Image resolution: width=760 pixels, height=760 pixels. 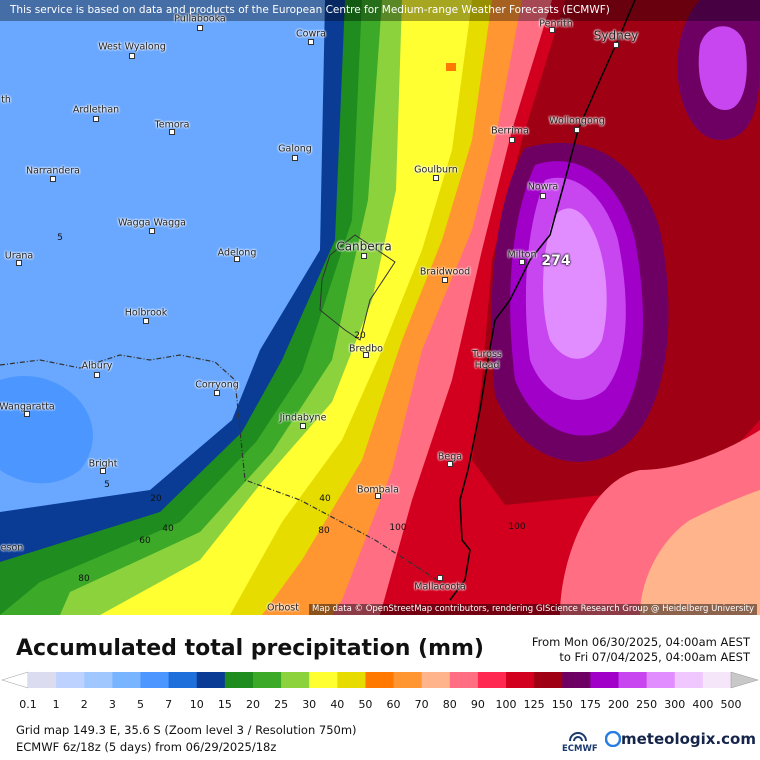 I want to click on contour-label: 5, so click(x=60, y=238).